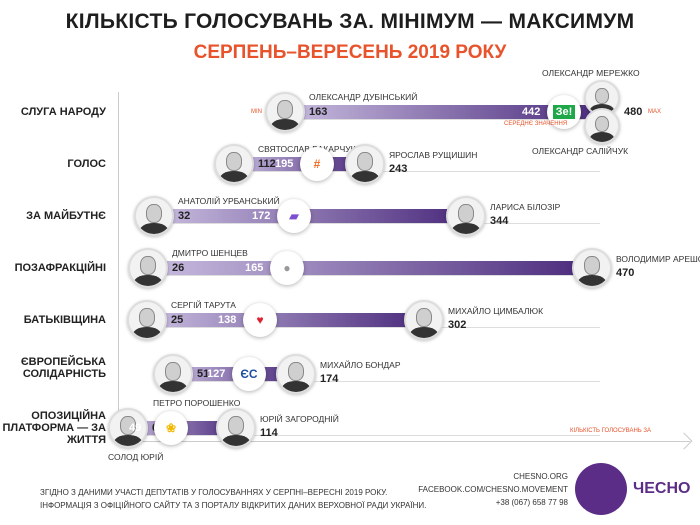 Image resolution: width=700 pixels, height=525 pixels. What do you see at coordinates (229, 201) in the screenshot?
I see `min-deputy-name: АНАТОЛІЙ УРБАНСЬКИЙ` at bounding box center [229, 201].